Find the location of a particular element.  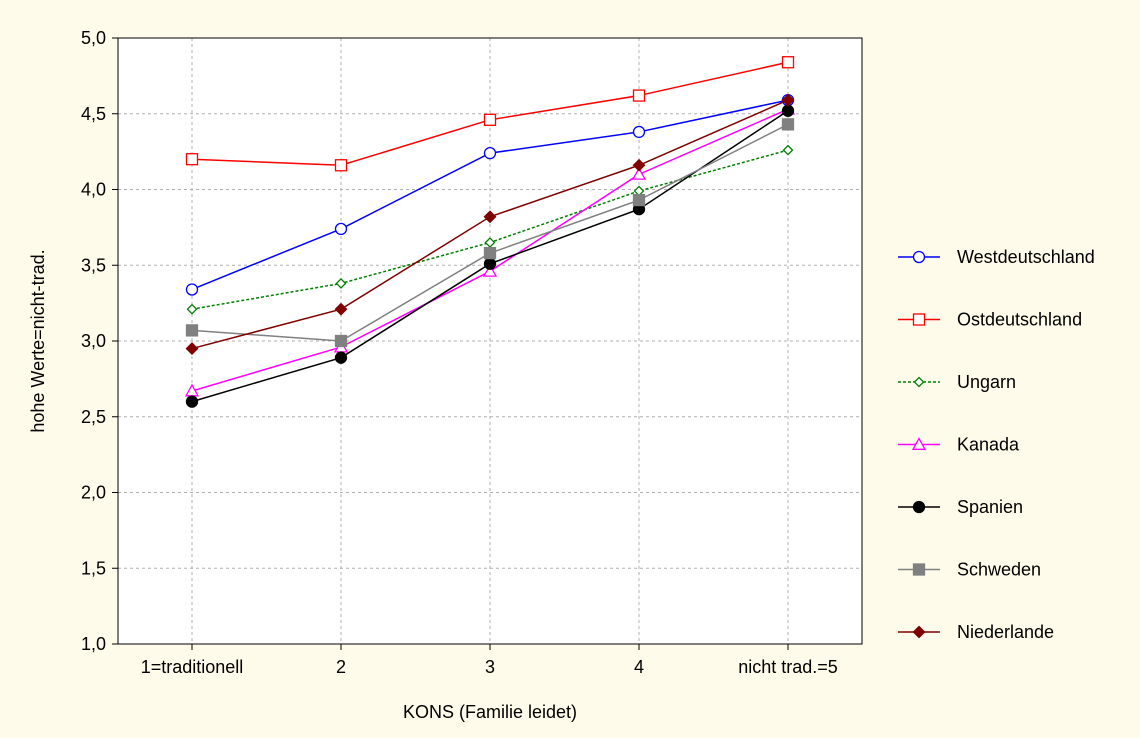

y-axis-label: hohe Werte=nicht-trad. is located at coordinates (38, 340).